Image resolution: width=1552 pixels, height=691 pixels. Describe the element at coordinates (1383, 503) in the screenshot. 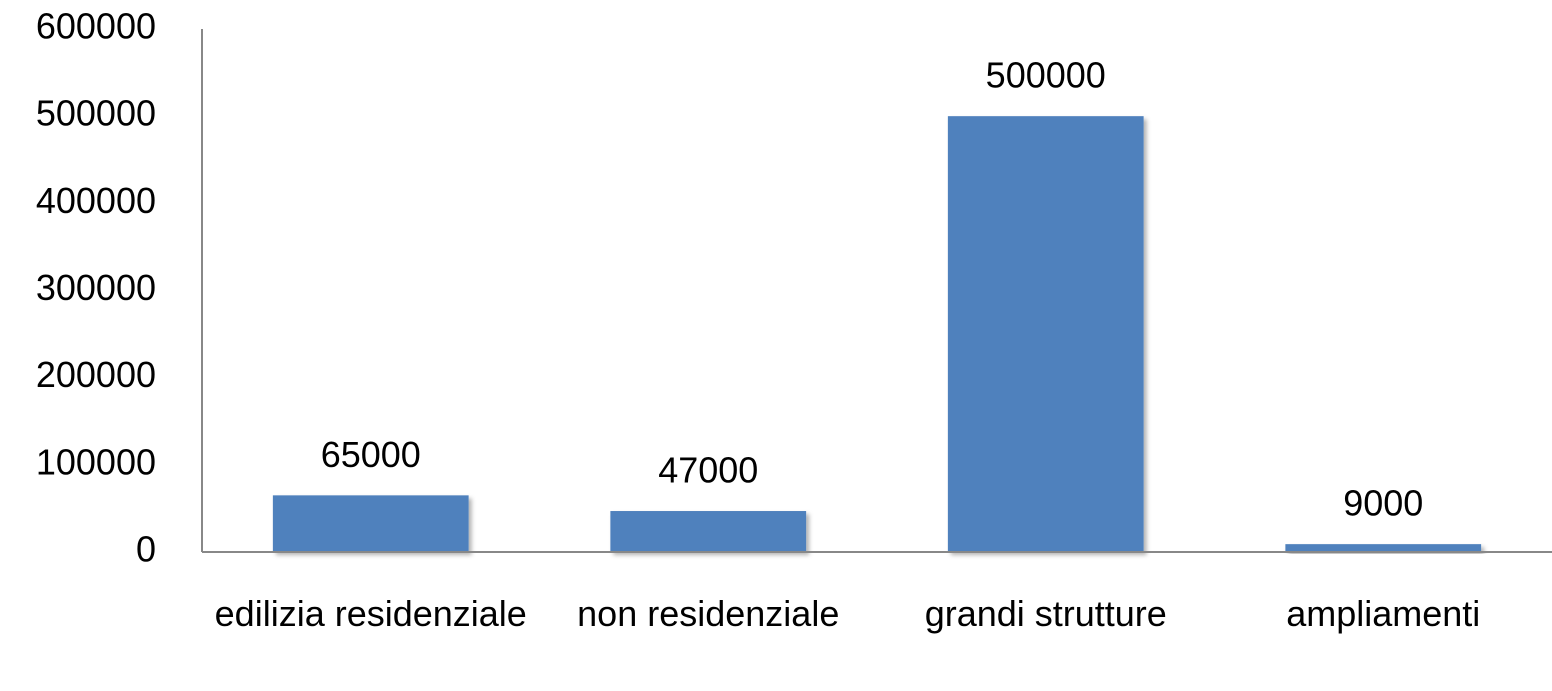

I see `data-label: 9000` at that location.